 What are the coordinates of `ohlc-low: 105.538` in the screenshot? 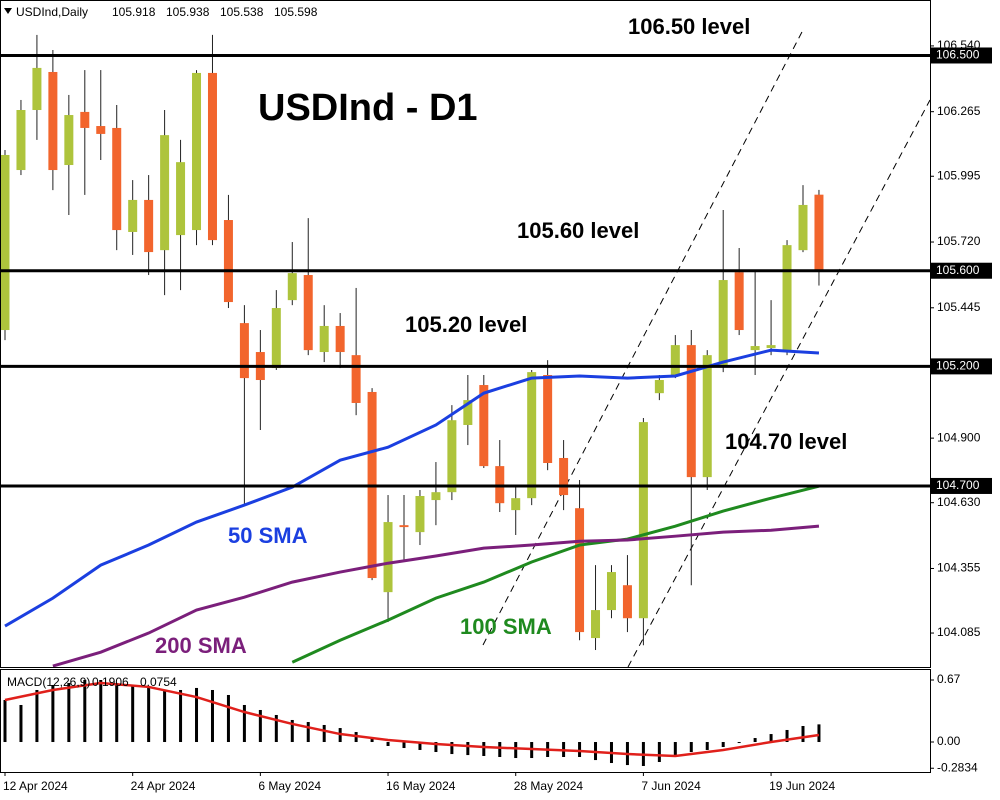 It's located at (242, 12).